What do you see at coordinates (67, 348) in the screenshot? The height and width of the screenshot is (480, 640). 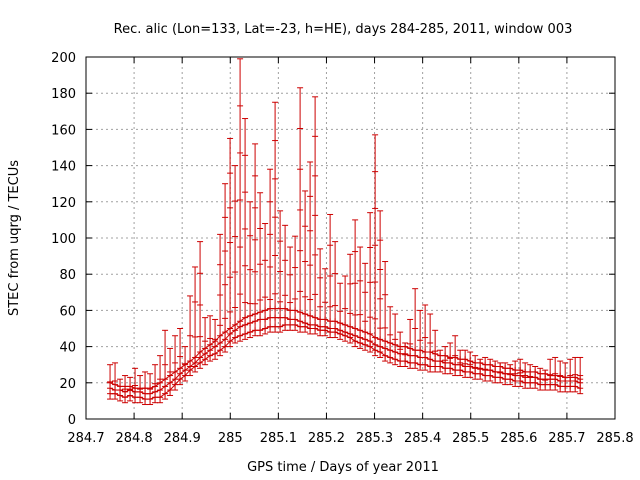 I see `y-tick-label: 40` at bounding box center [67, 348].